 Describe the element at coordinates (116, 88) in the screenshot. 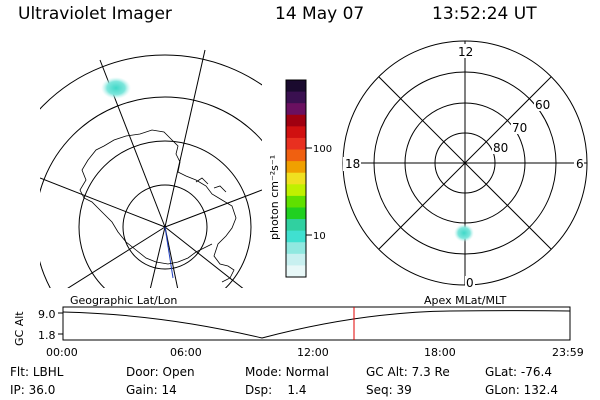

I see `aurora-emission-left` at that location.